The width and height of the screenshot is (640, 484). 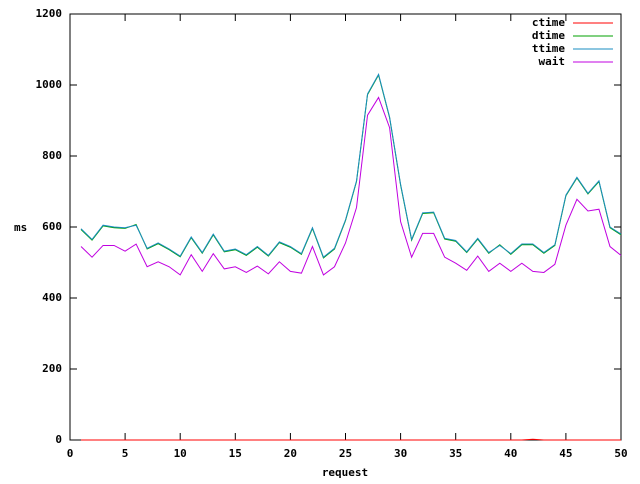 I want to click on y-tick-label: 0, so click(x=58, y=439).